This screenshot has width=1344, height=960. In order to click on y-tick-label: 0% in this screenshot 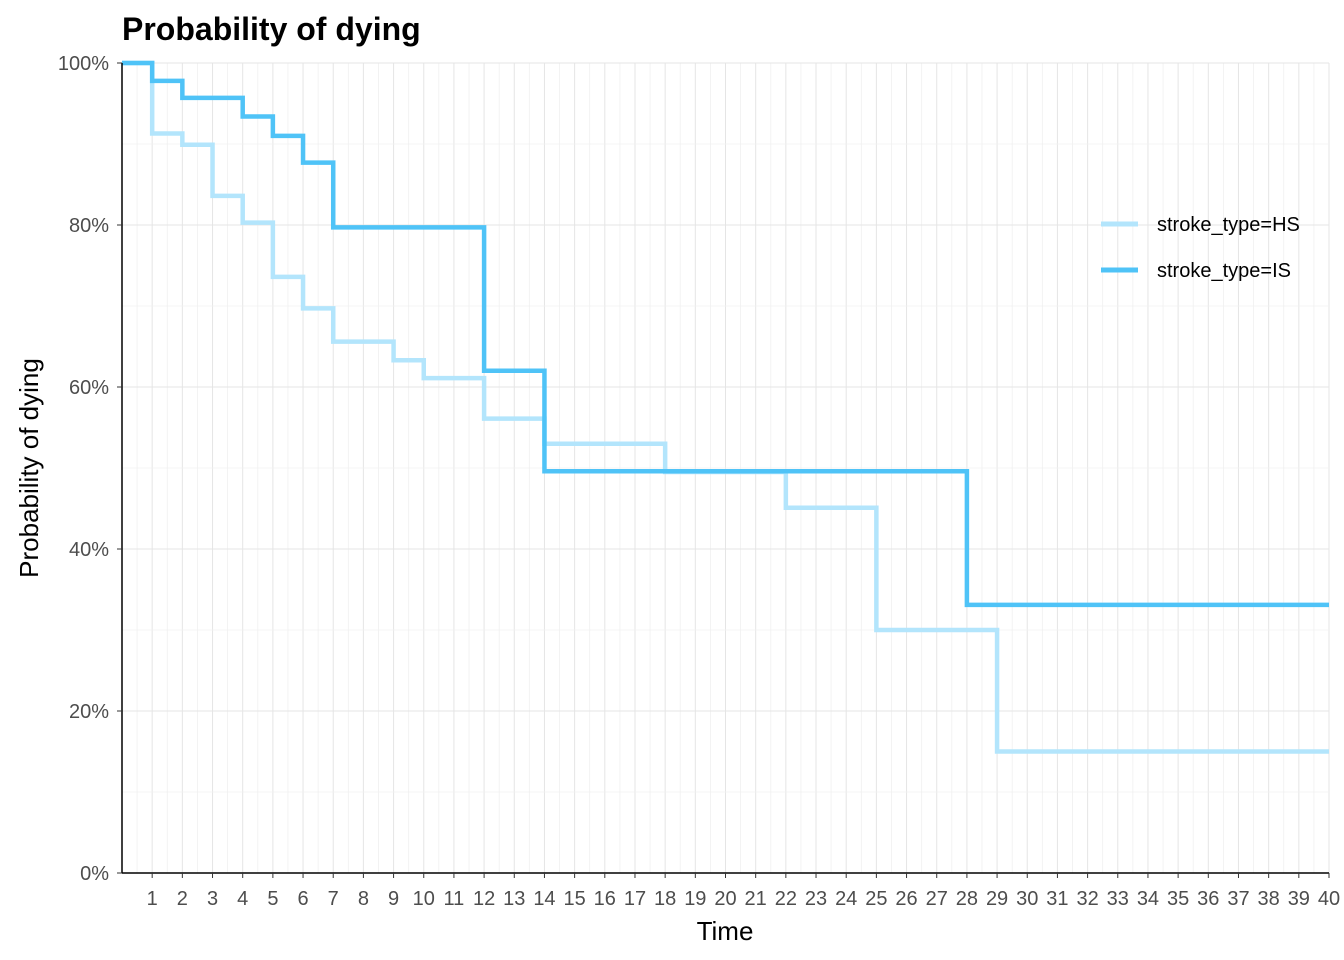, I will do `click(94, 874)`.